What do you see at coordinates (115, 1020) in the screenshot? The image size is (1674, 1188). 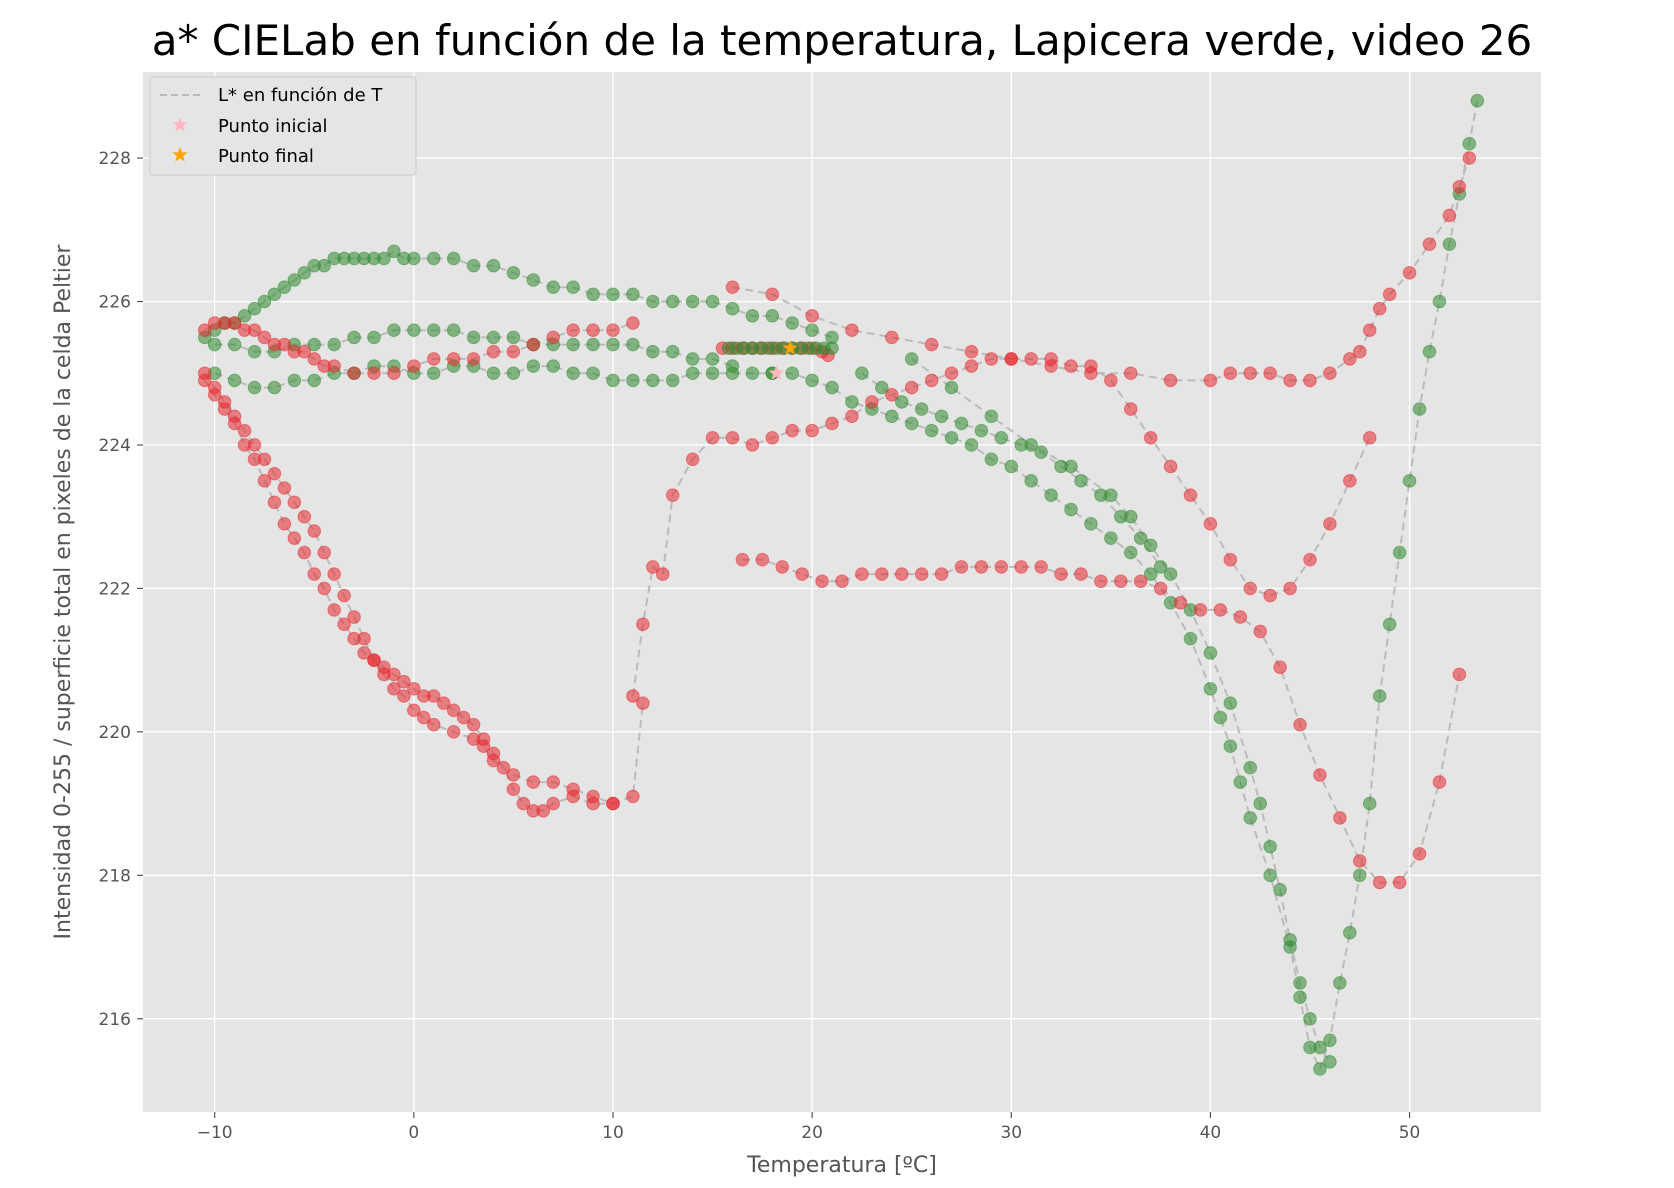 I see `y-tick-label: 216` at bounding box center [115, 1020].